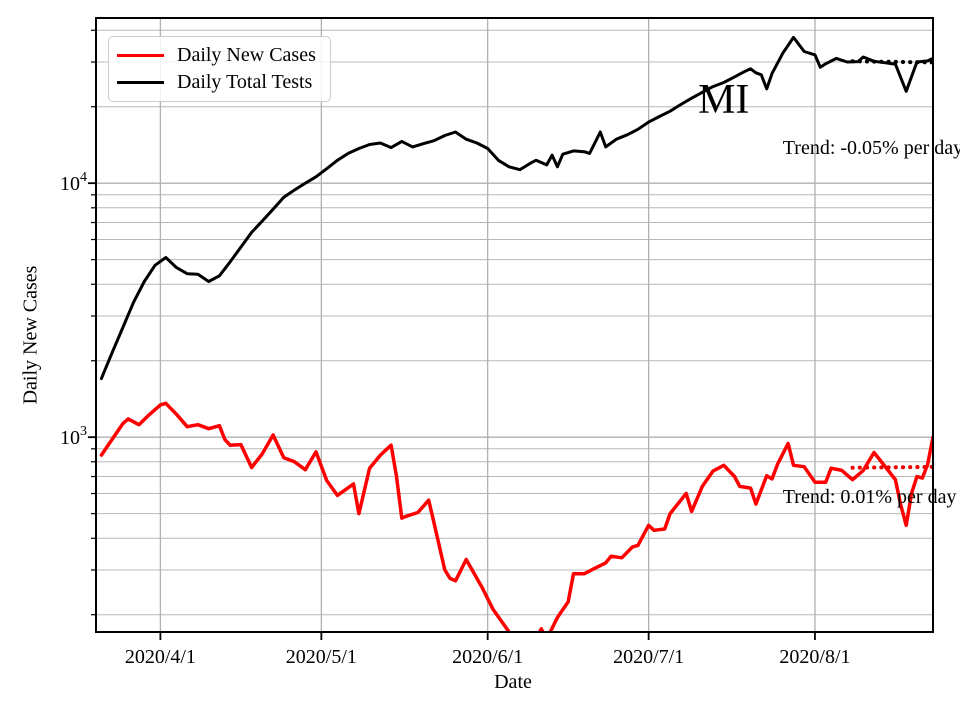 This screenshot has width=960, height=720. I want to click on y-tick-label: 10³, so click(73, 436).